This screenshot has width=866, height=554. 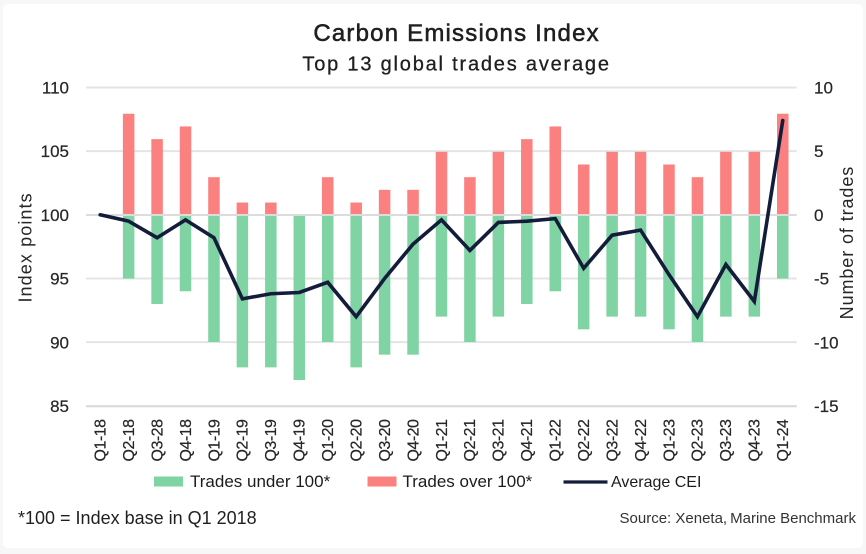 I want to click on svg-text: 90, so click(x=59, y=342).